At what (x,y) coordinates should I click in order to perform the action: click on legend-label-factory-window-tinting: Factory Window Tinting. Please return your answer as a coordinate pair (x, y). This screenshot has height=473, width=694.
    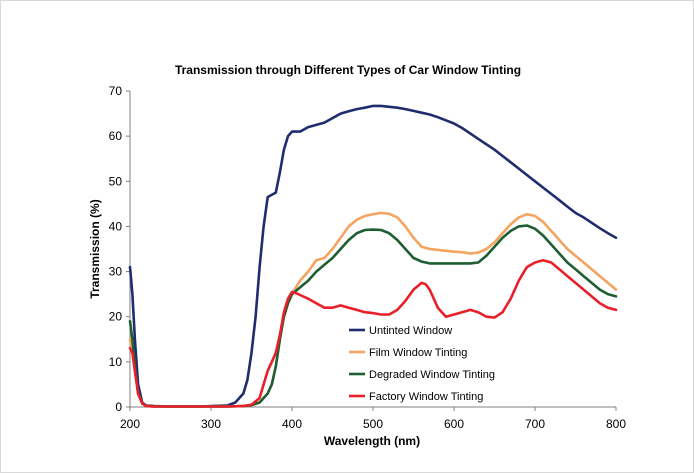
    Looking at the image, I should click on (426, 397).